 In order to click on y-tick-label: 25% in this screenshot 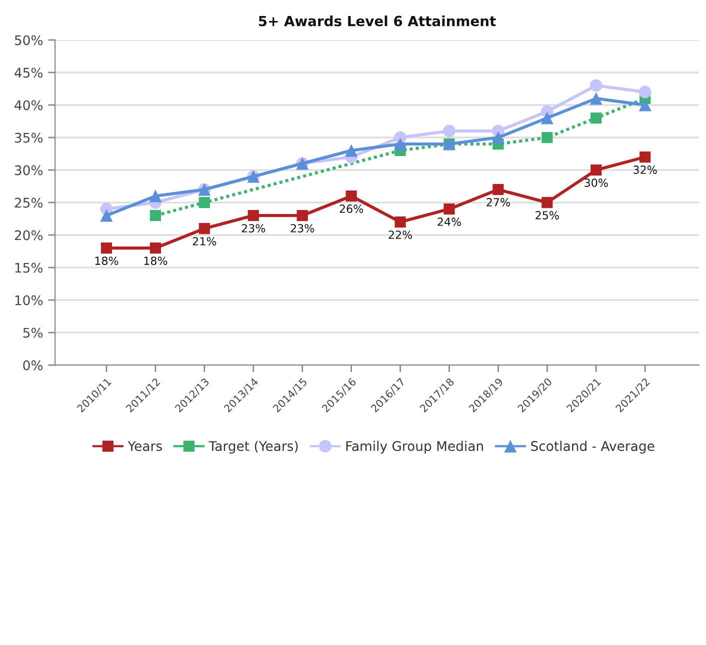, I will do `click(28, 203)`.